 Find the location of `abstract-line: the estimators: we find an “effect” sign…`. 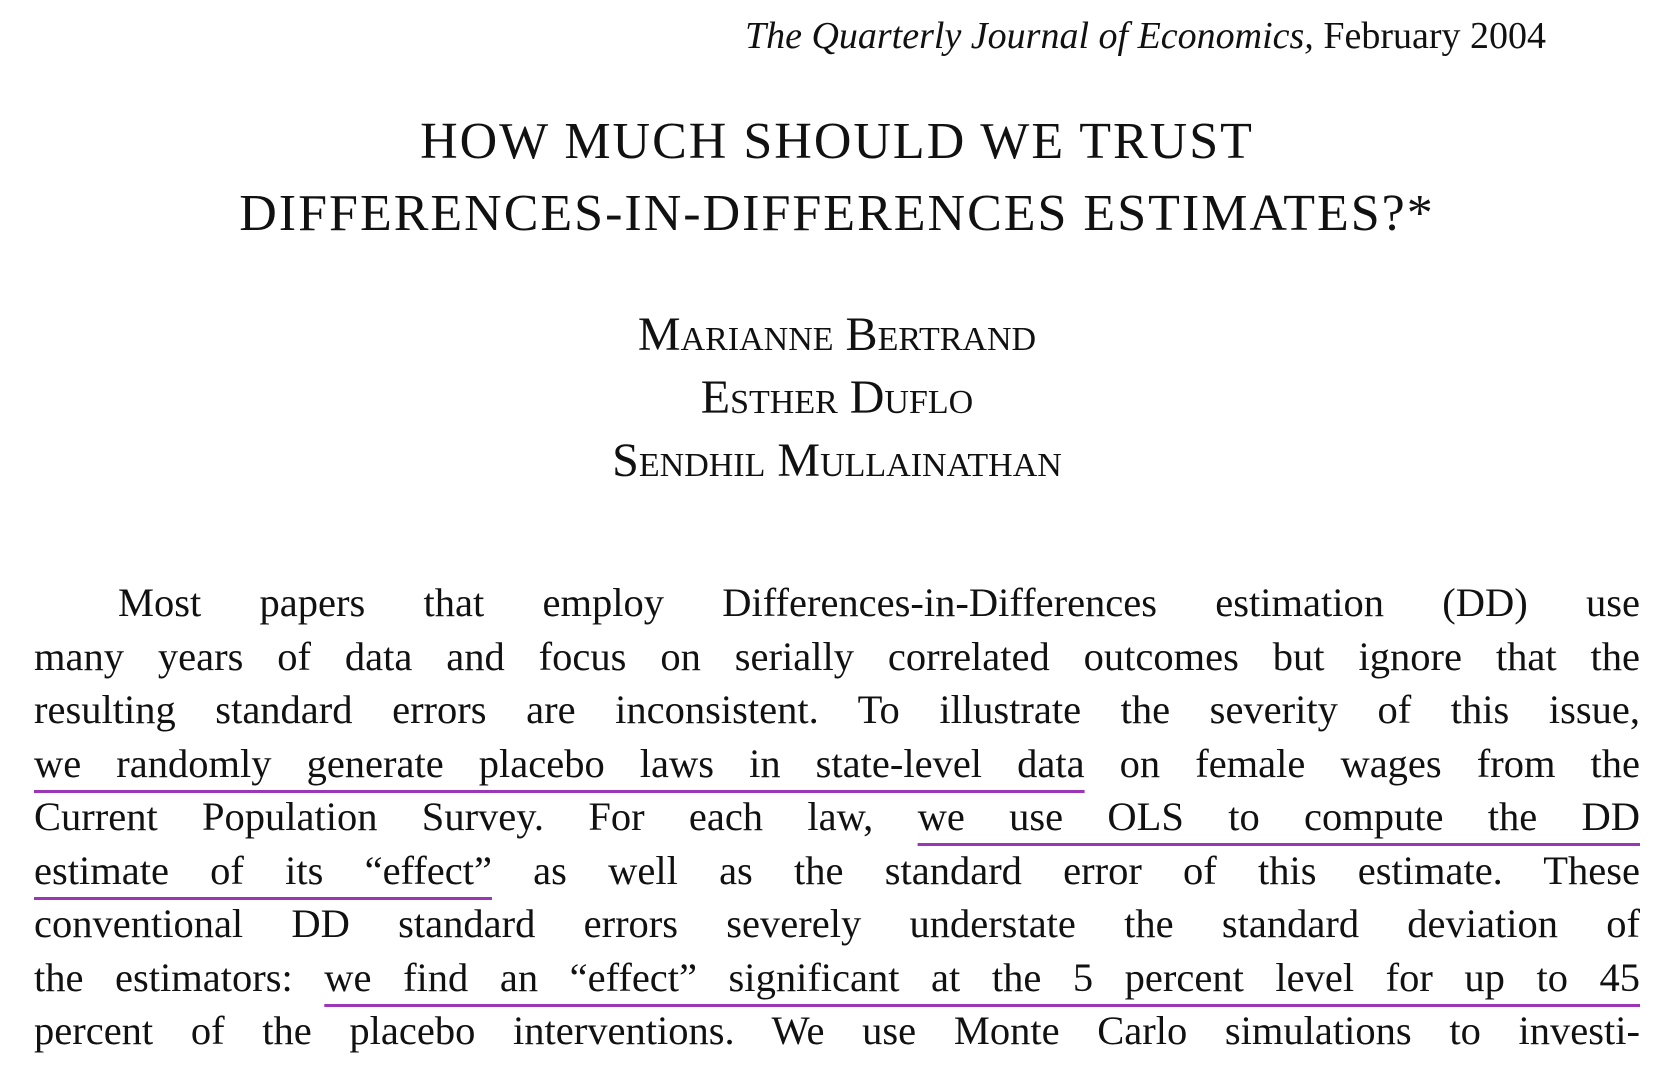

abstract-line: the estimators: we find an “effect” sign… is located at coordinates (837, 978).